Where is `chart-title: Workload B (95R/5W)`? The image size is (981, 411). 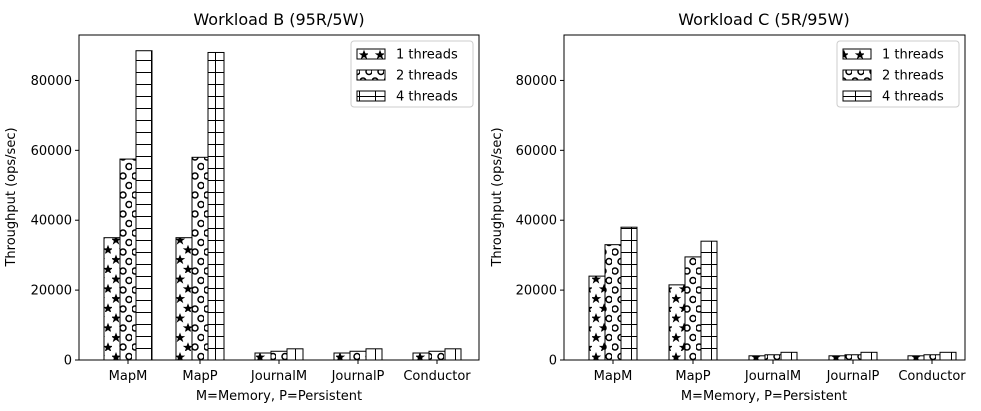
chart-title: Workload B (95R/5W) is located at coordinates (278, 19).